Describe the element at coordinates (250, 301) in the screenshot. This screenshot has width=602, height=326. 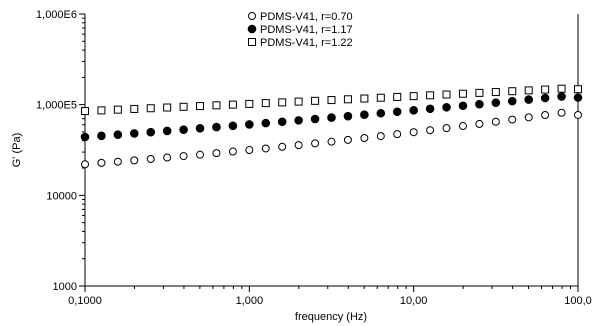
I see `x-tick-label: 1,000` at that location.